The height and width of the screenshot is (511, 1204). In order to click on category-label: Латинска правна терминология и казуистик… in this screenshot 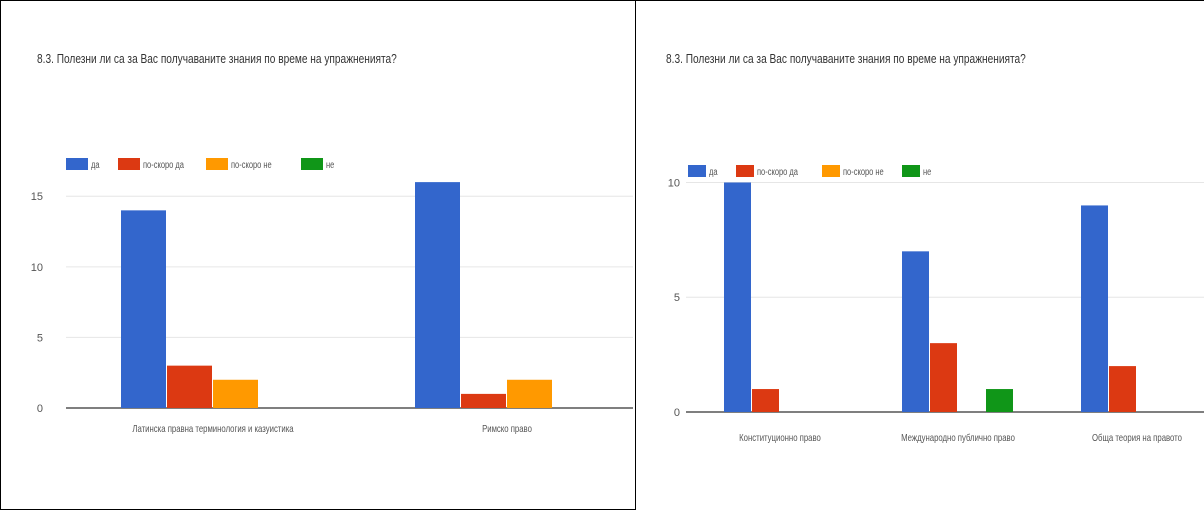, I will do `click(213, 428)`.